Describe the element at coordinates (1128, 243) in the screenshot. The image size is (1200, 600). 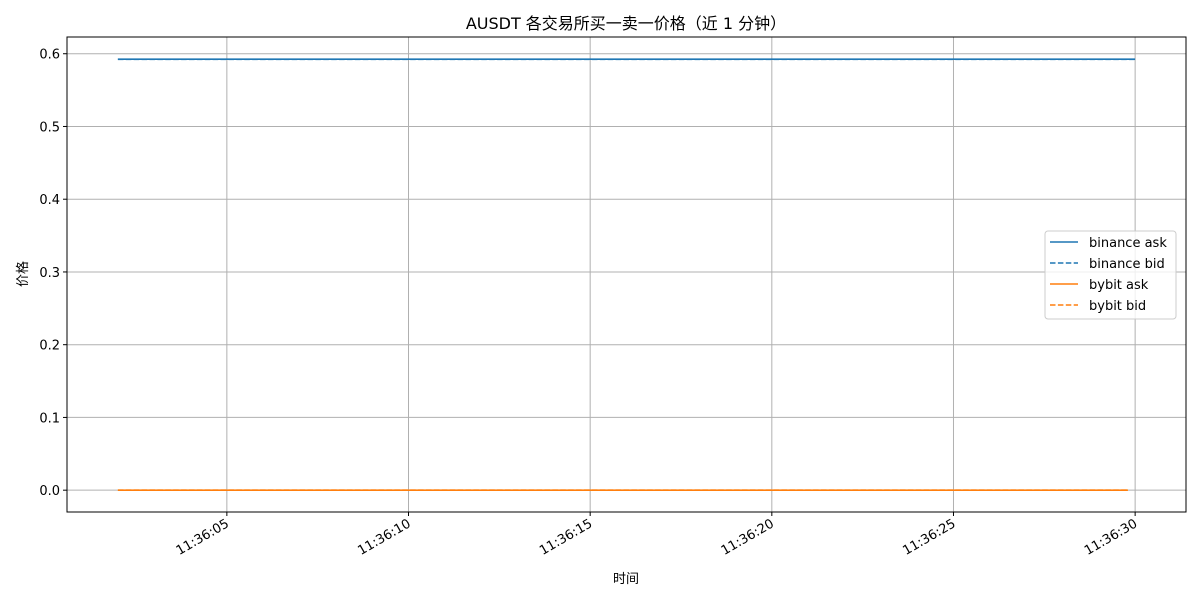
I see `legend-label: binance ask` at that location.